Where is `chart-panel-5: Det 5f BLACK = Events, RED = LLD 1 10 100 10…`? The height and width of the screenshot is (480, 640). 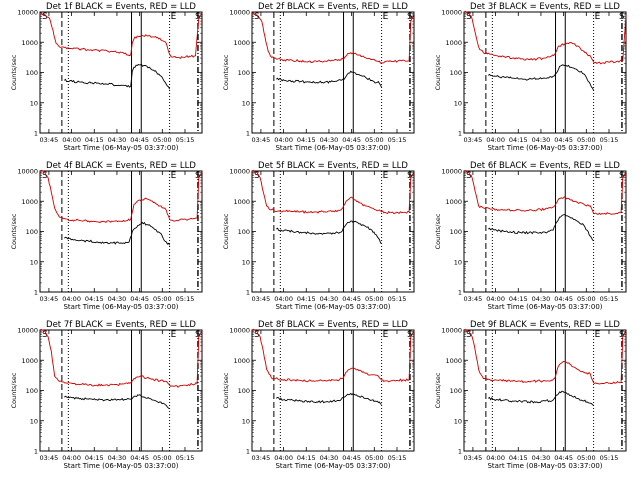
chart-panel-5: Det 5f BLACK = Events, RED = LLD 1 10 100 10… is located at coordinates (318, 236).